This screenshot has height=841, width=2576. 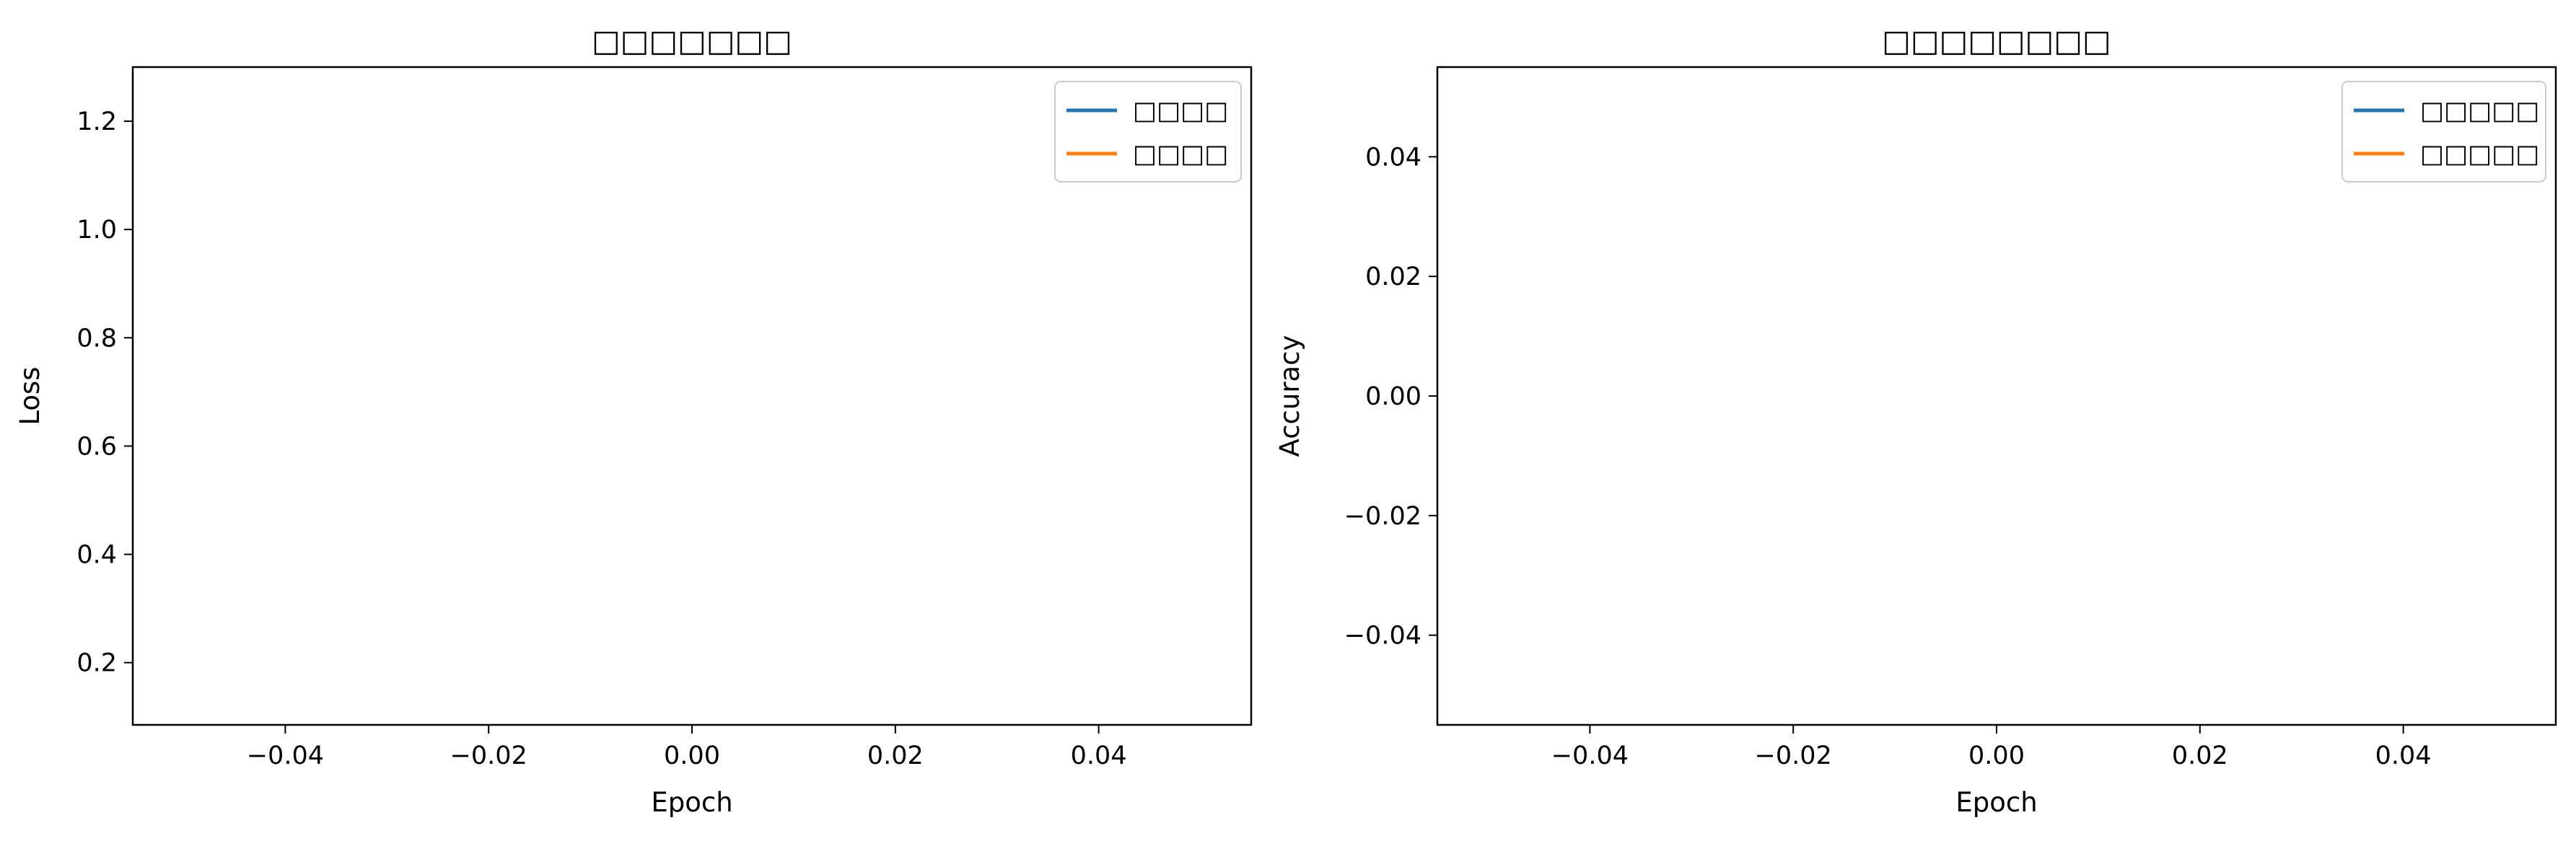 I want to click on legend-label-1: □□□□, so click(x=1180, y=154).